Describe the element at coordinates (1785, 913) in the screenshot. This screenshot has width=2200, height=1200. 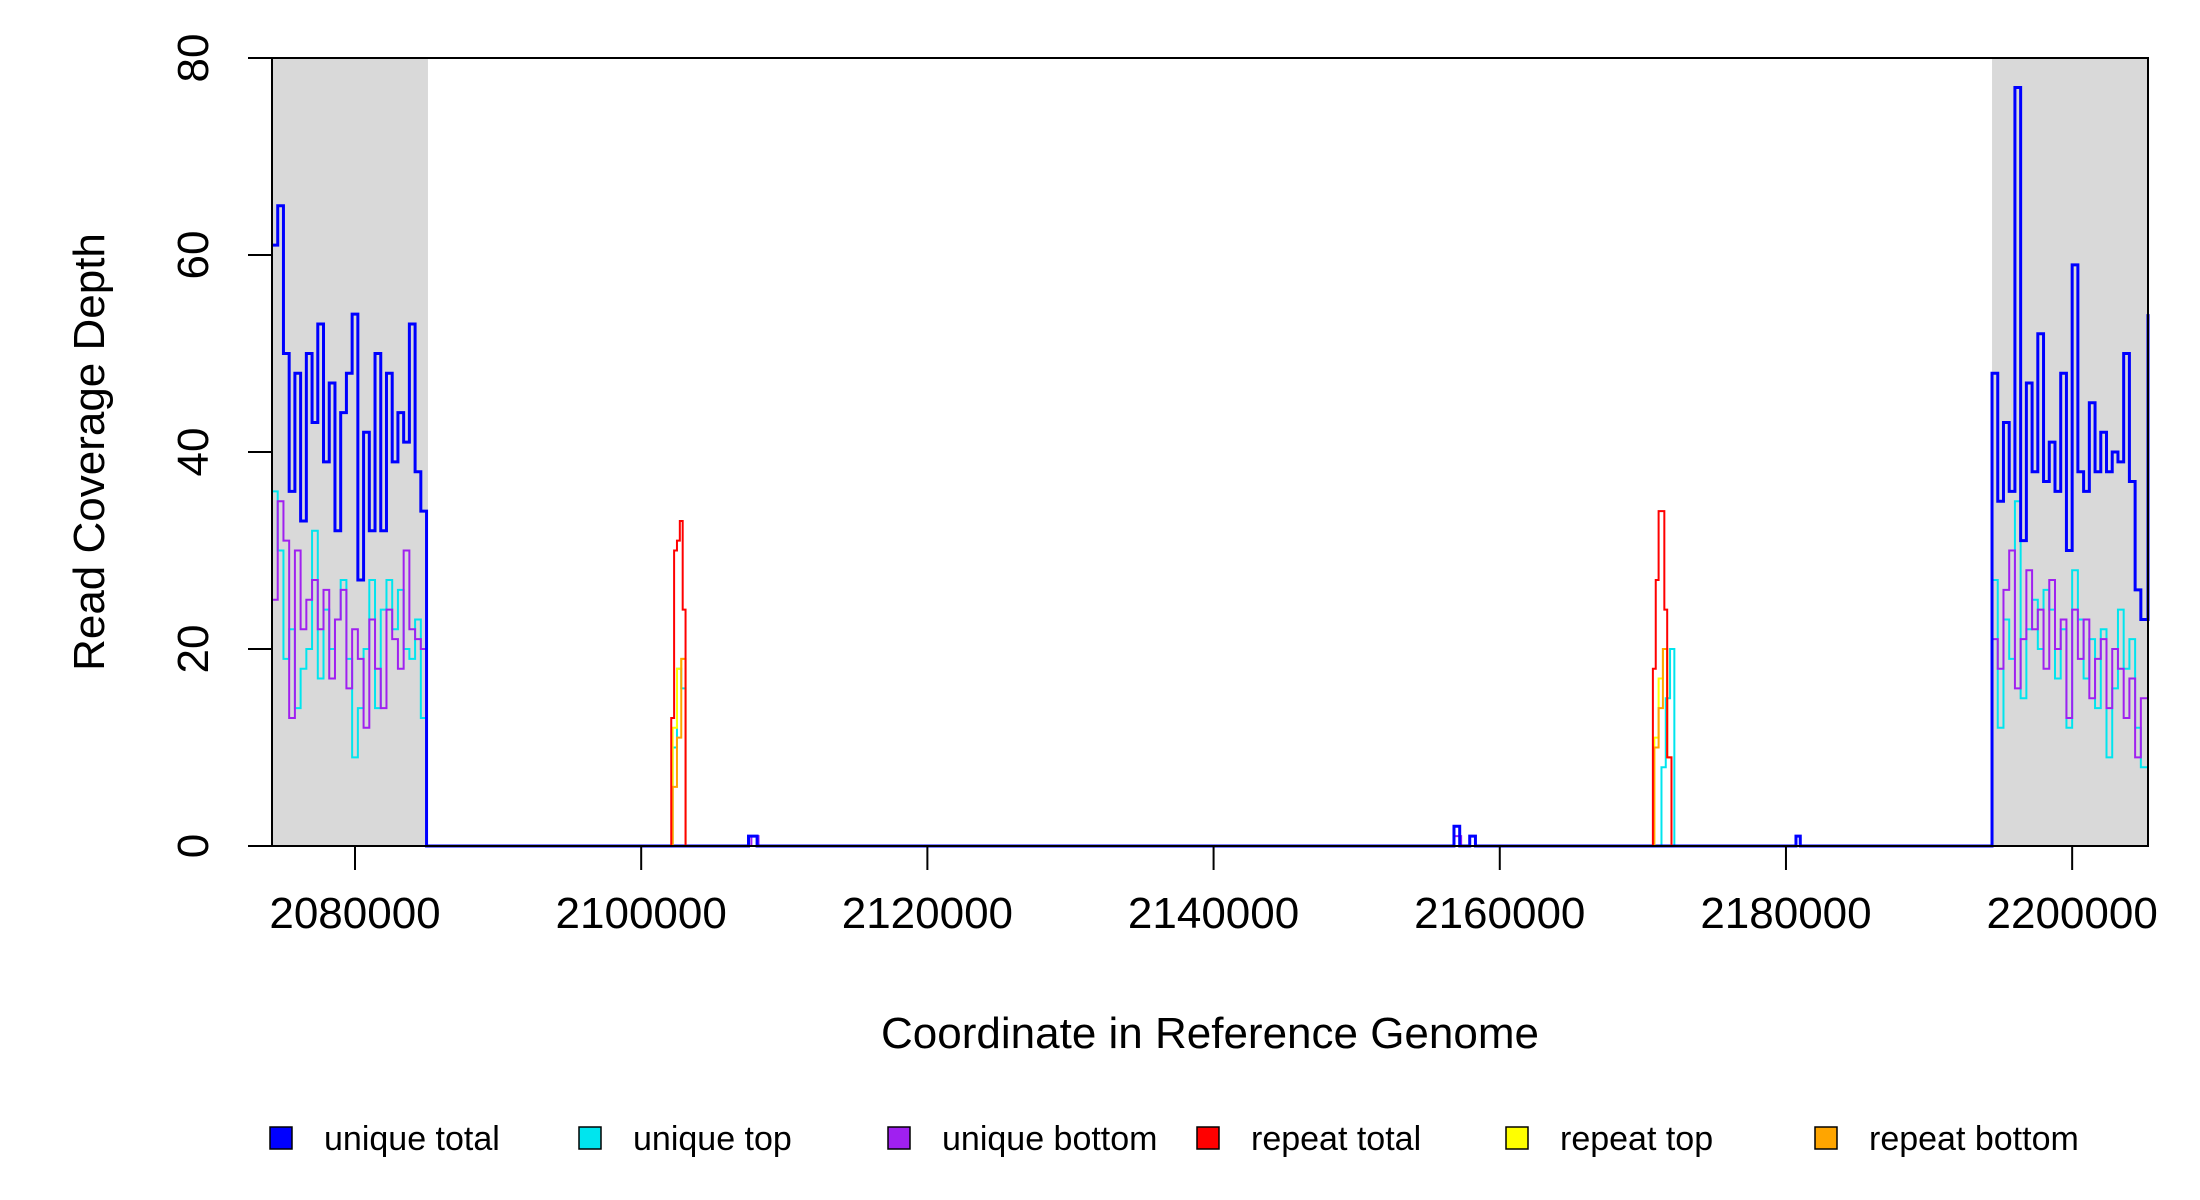
I see `x-tick-label: 2180000` at that location.